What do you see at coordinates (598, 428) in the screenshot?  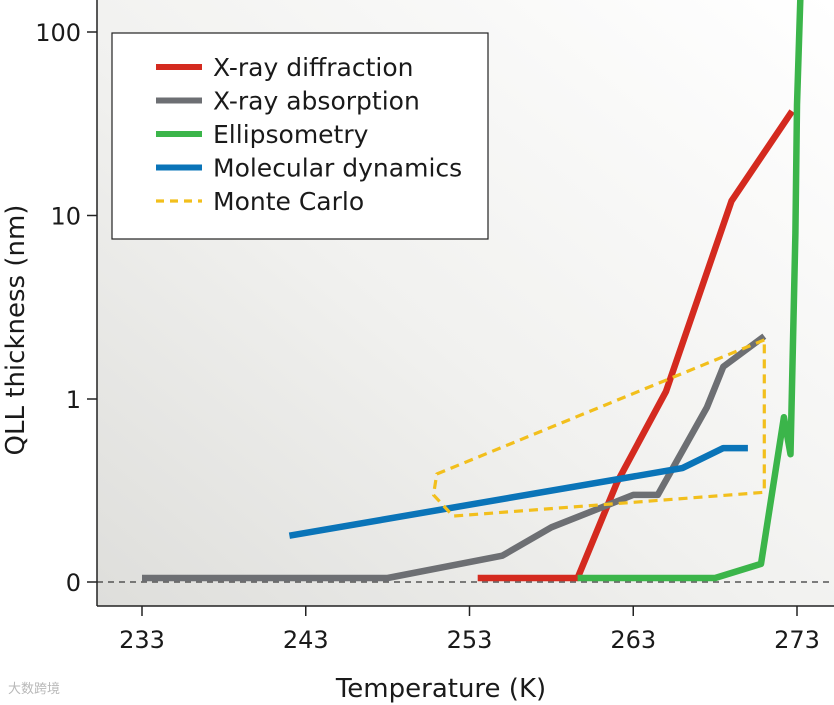 I see `series-line-monte-carlo` at bounding box center [598, 428].